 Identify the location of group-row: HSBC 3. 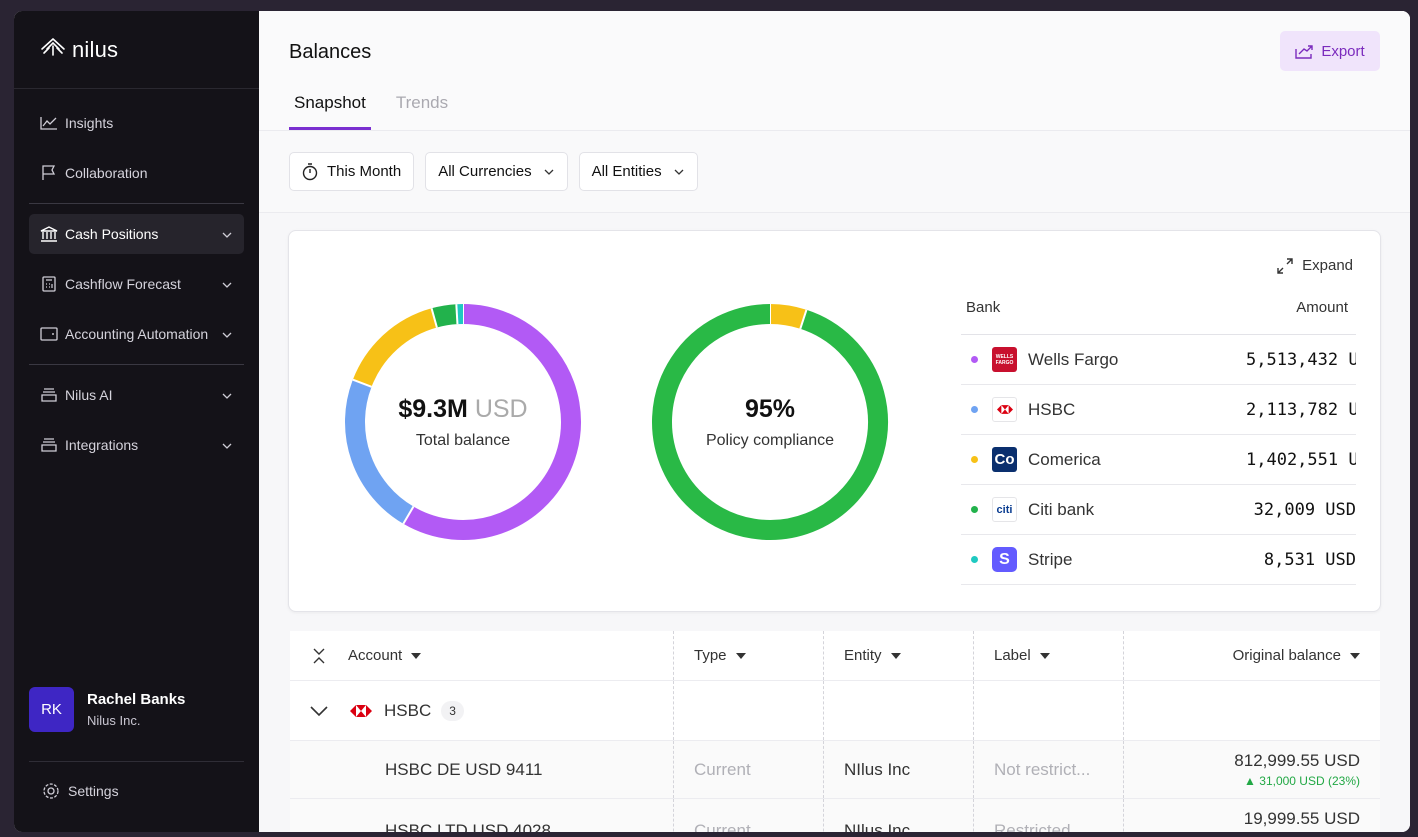
(835, 711).